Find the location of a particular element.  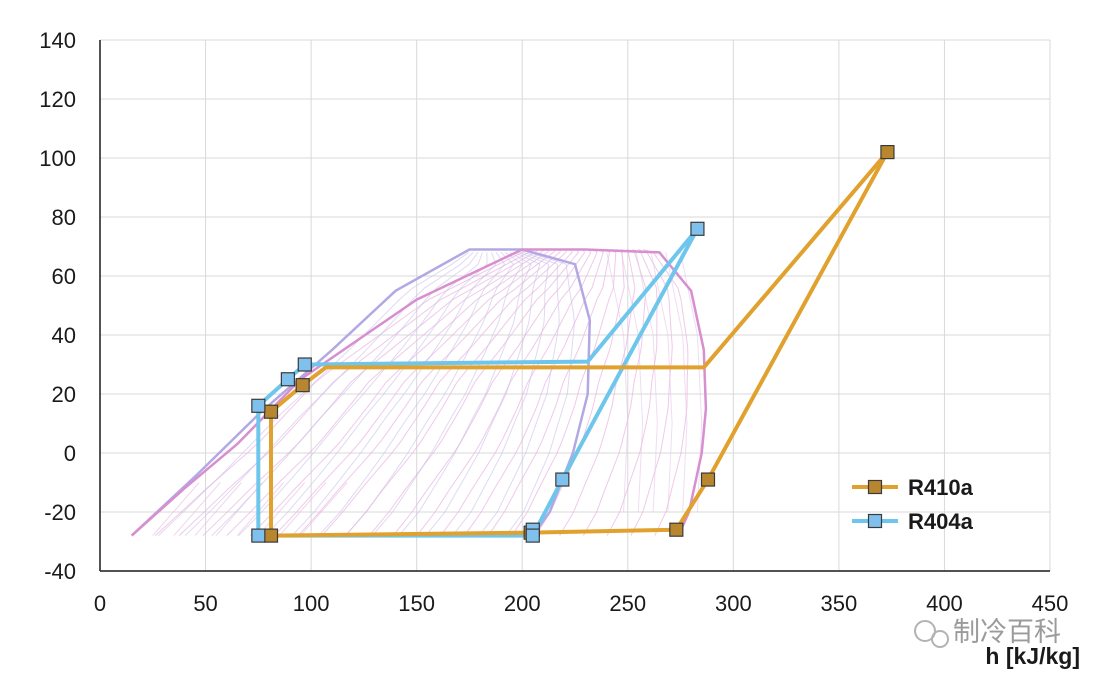

watermark-text: 制冷百科 is located at coordinates (1007, 632).